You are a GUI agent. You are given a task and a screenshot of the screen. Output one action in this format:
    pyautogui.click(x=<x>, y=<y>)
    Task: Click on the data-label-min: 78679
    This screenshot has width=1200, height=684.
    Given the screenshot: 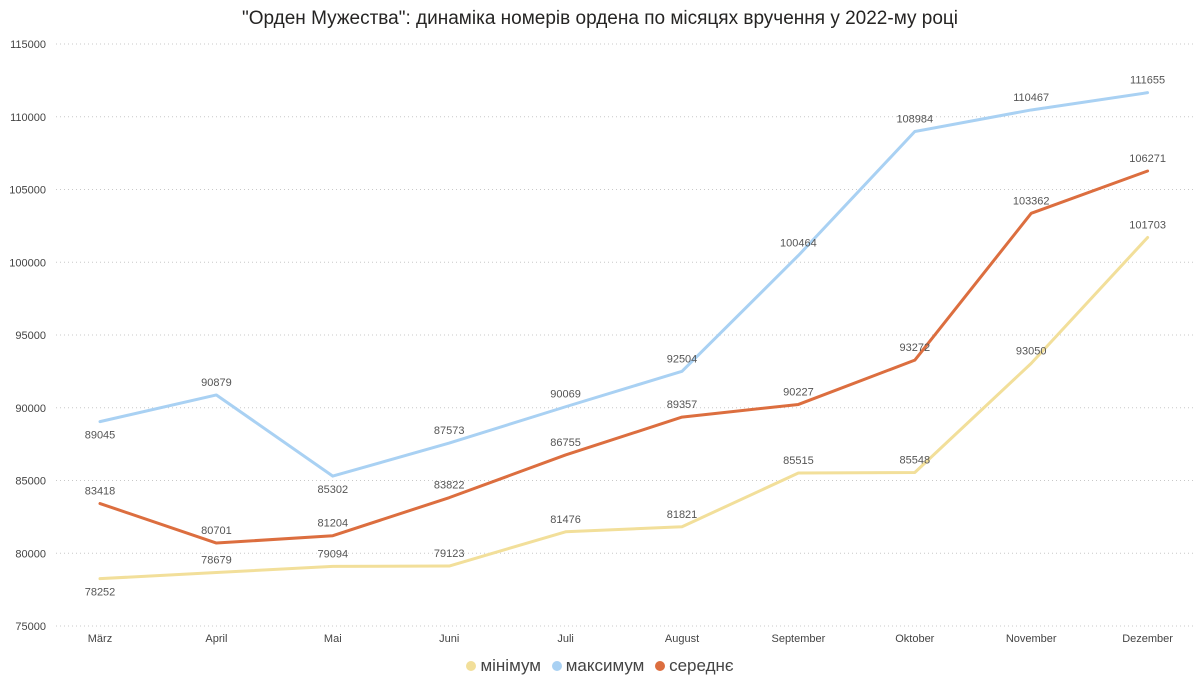 What is the action you would take?
    pyautogui.click(x=216, y=560)
    